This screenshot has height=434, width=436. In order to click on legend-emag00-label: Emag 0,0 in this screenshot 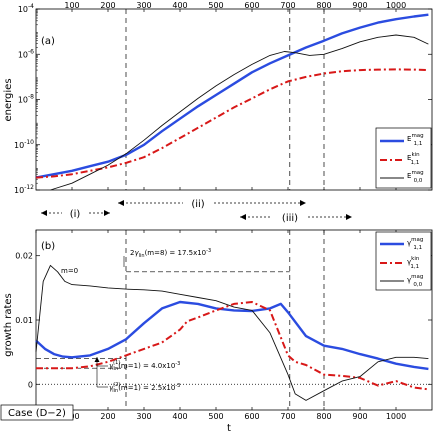, I will do `click(415, 177)`.